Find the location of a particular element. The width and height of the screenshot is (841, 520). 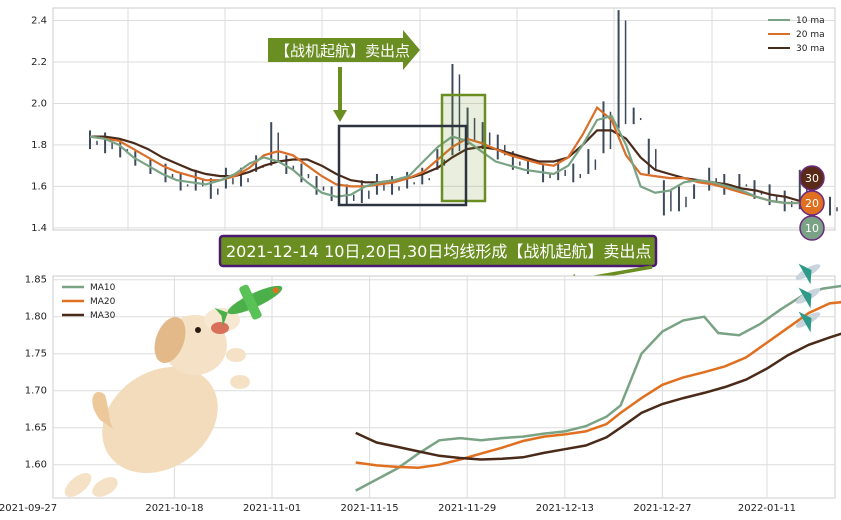

top-arrow-label: 【战机起航】卖出点 is located at coordinates (342, 51).